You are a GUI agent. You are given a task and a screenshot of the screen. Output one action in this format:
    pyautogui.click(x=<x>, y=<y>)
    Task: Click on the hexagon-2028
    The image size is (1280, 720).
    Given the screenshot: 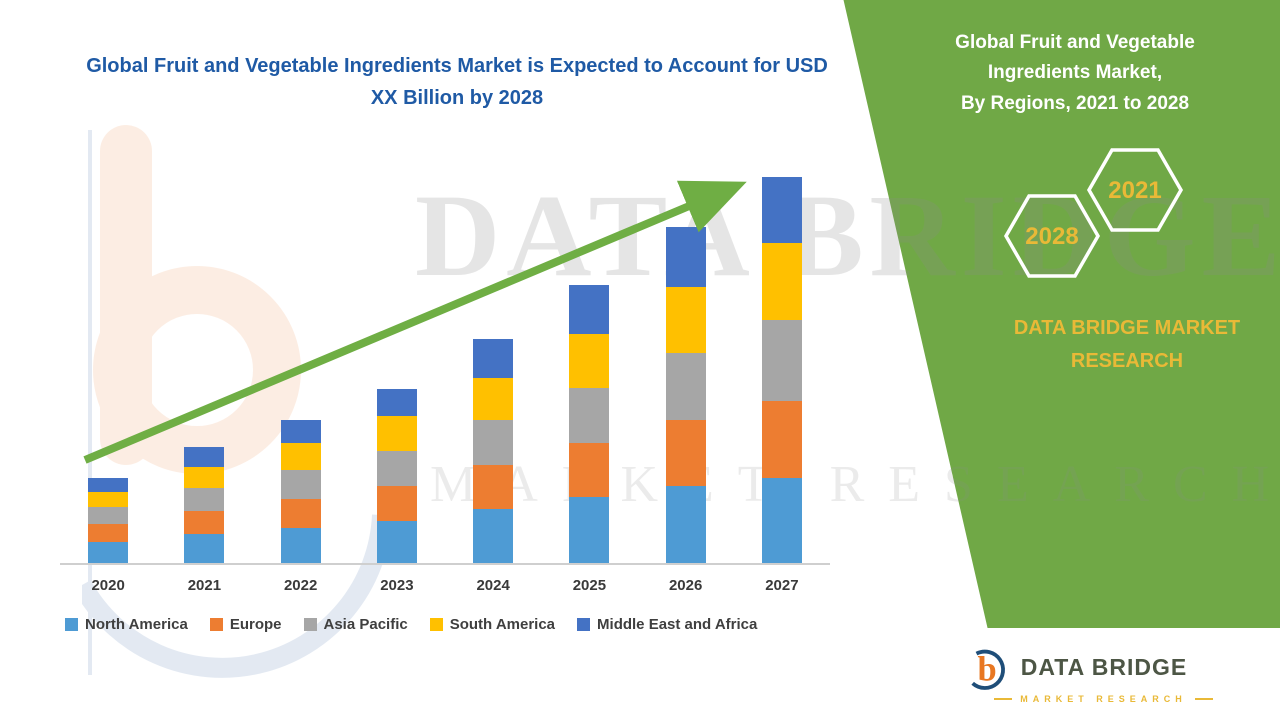 What is the action you would take?
    pyautogui.click(x=1052, y=236)
    